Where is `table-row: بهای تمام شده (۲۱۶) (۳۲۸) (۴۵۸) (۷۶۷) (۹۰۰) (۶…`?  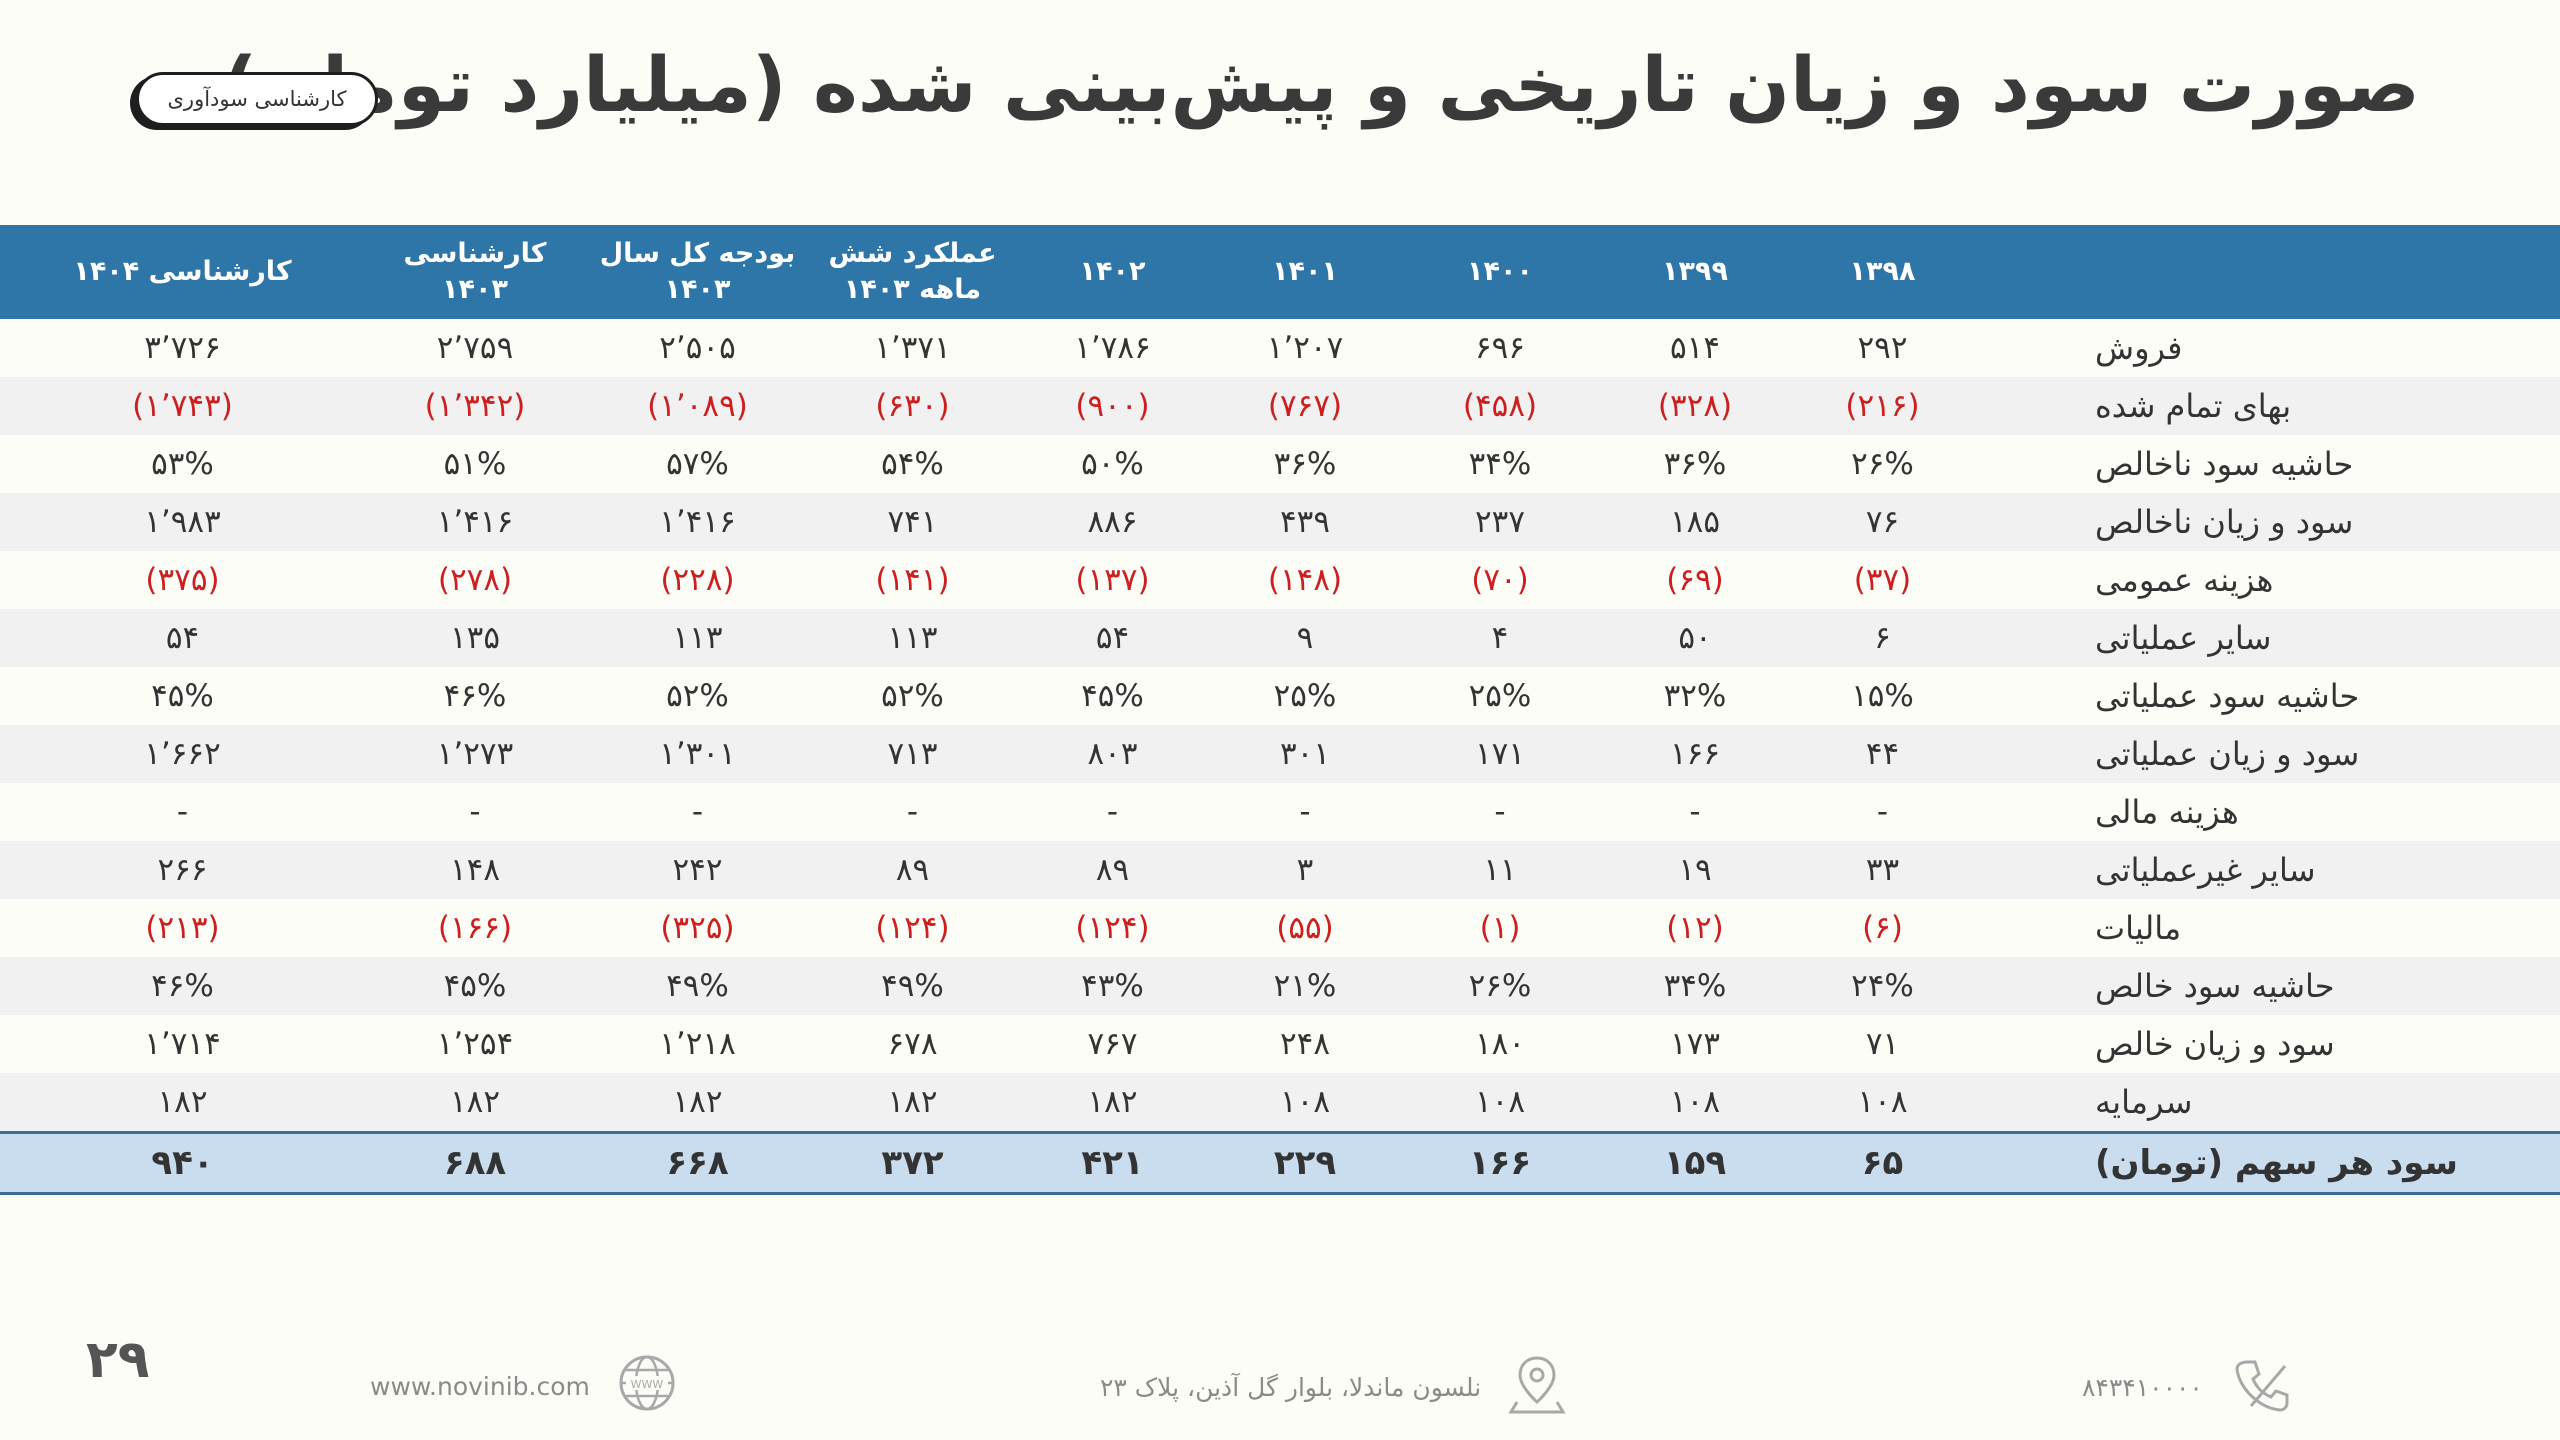 table-row: بهای تمام شده (۲۱۶) (۳۲۸) (۴۵۸) (۷۶۷) (۹۰۰) (۶… is located at coordinates (1280, 406).